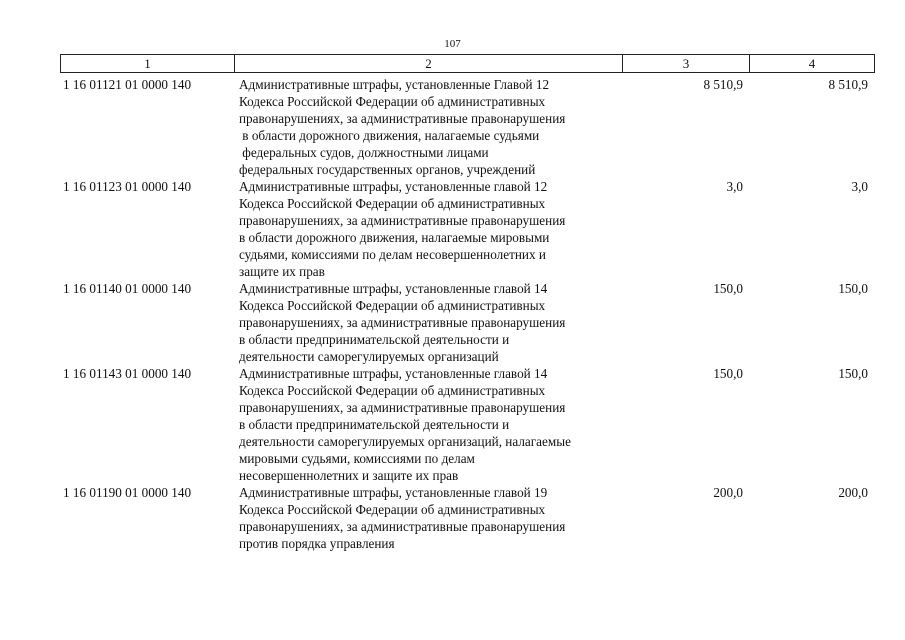 Image resolution: width=905 pixels, height=640 pixels. I want to click on description-line: мировыми судьями, комиссиями по делам, so click(357, 458).